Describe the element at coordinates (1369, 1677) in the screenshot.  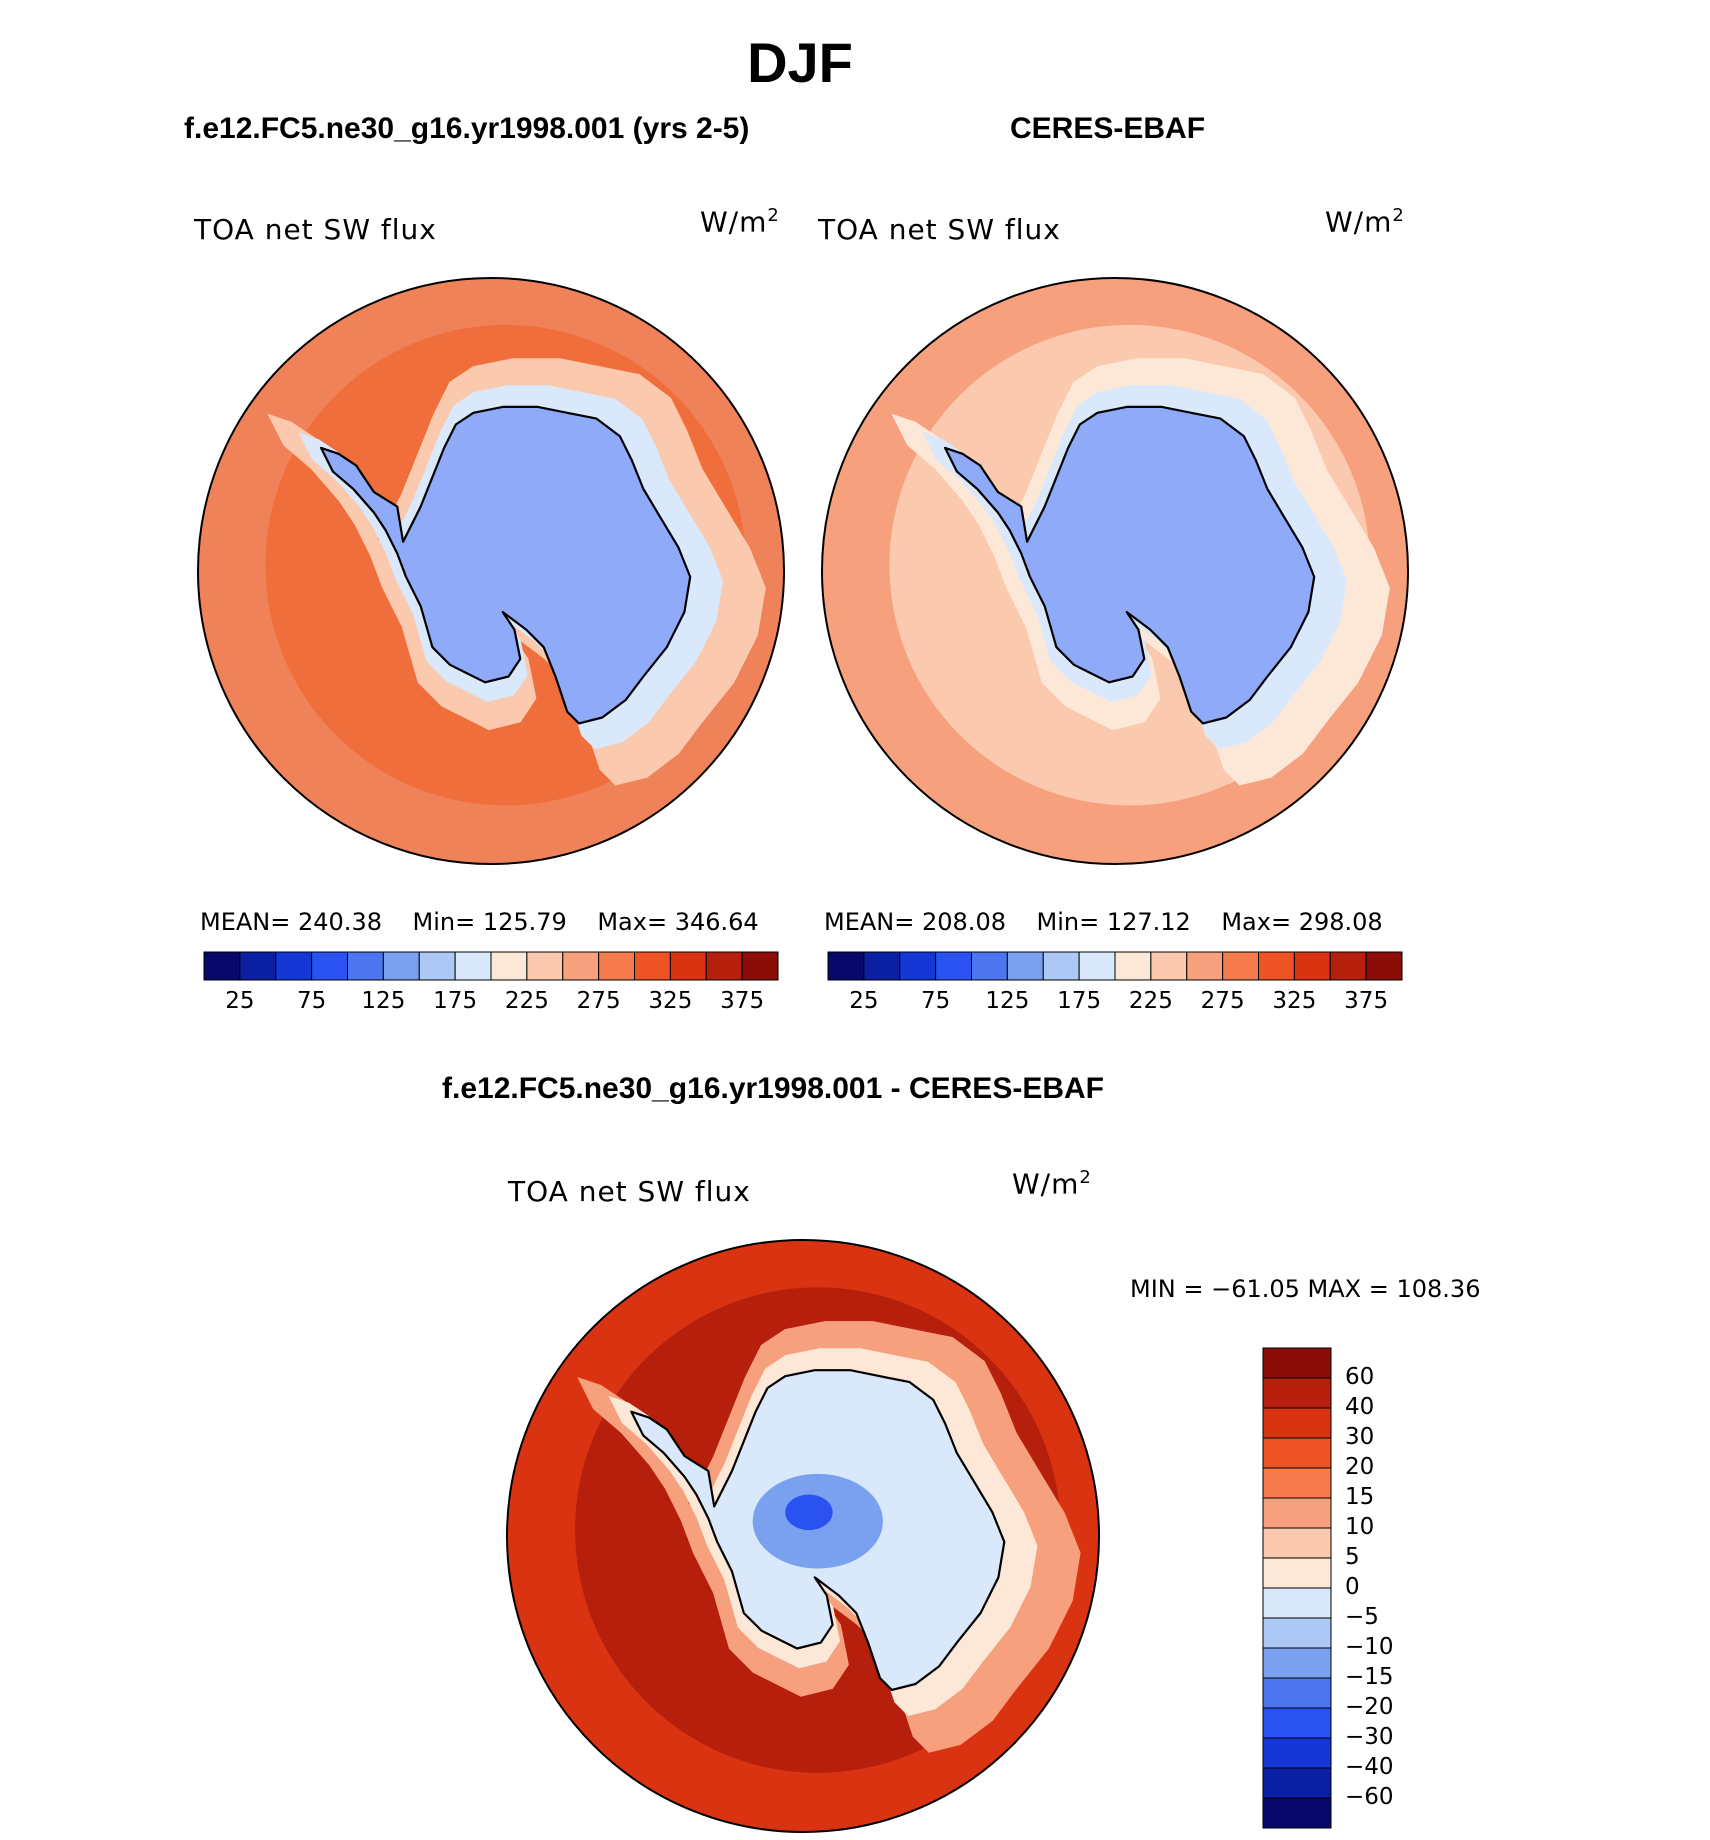
I see `colorbar-tick-label: −15` at that location.